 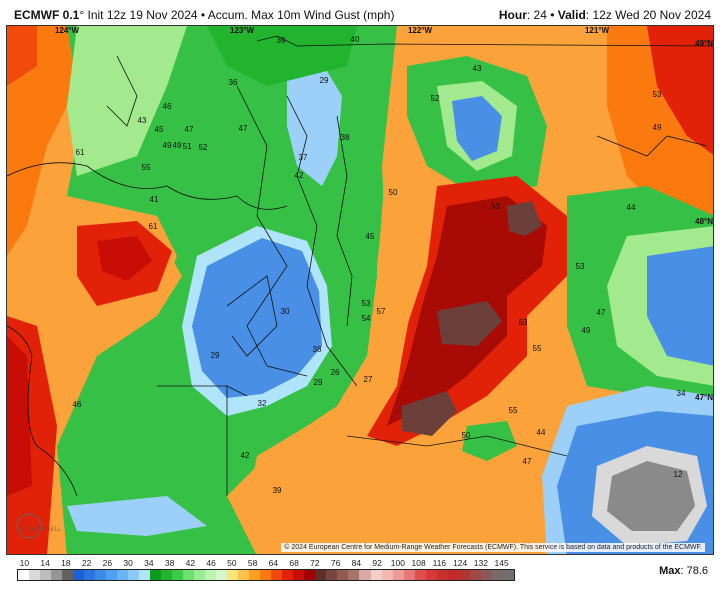 I want to click on legend-label: 64, so click(x=273, y=563).